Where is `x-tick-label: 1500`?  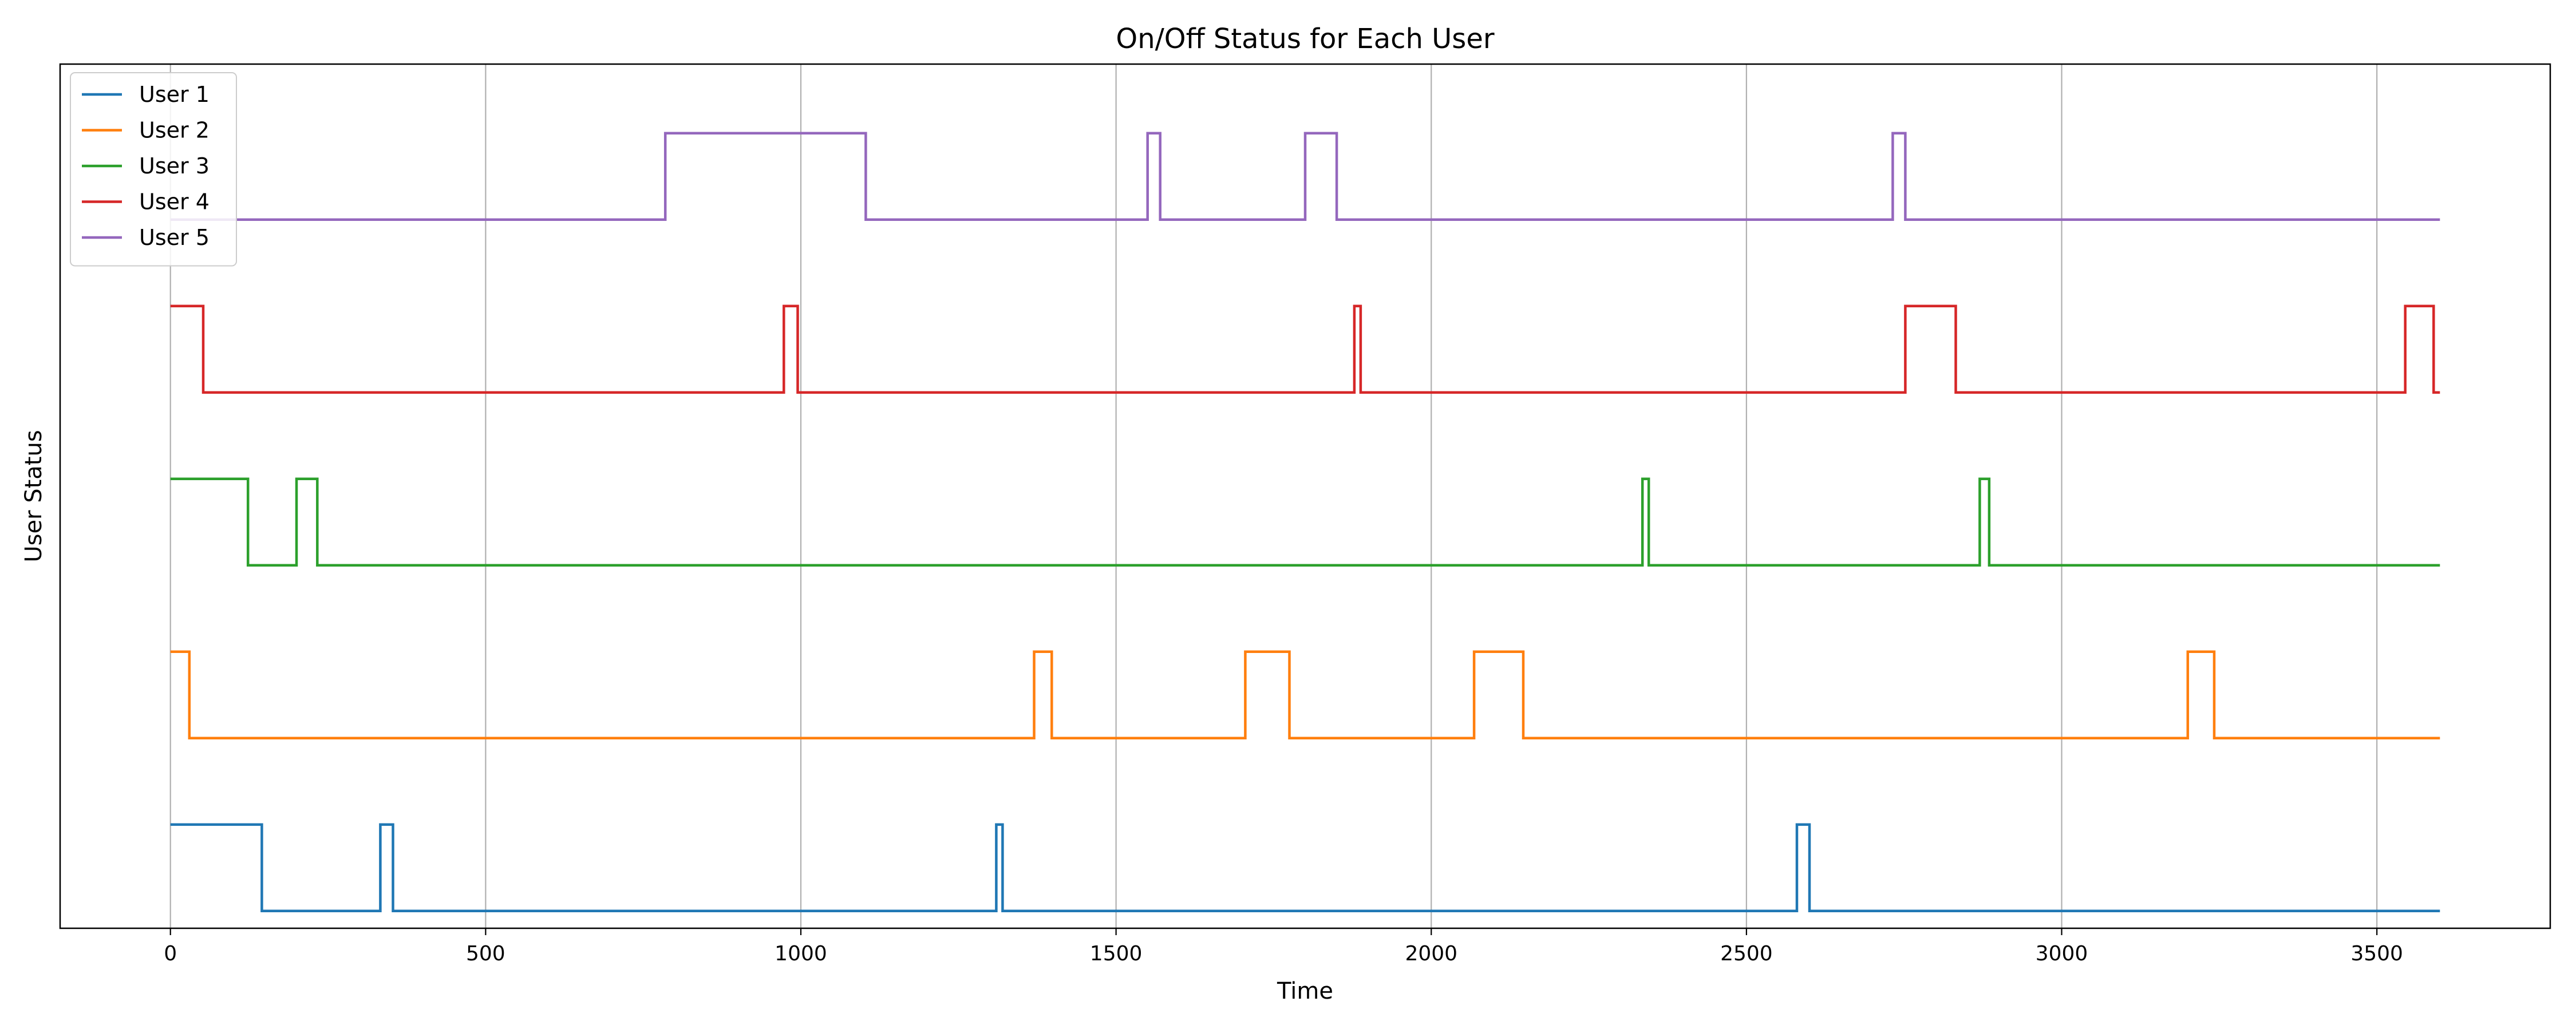 x-tick-label: 1500 is located at coordinates (1116, 954).